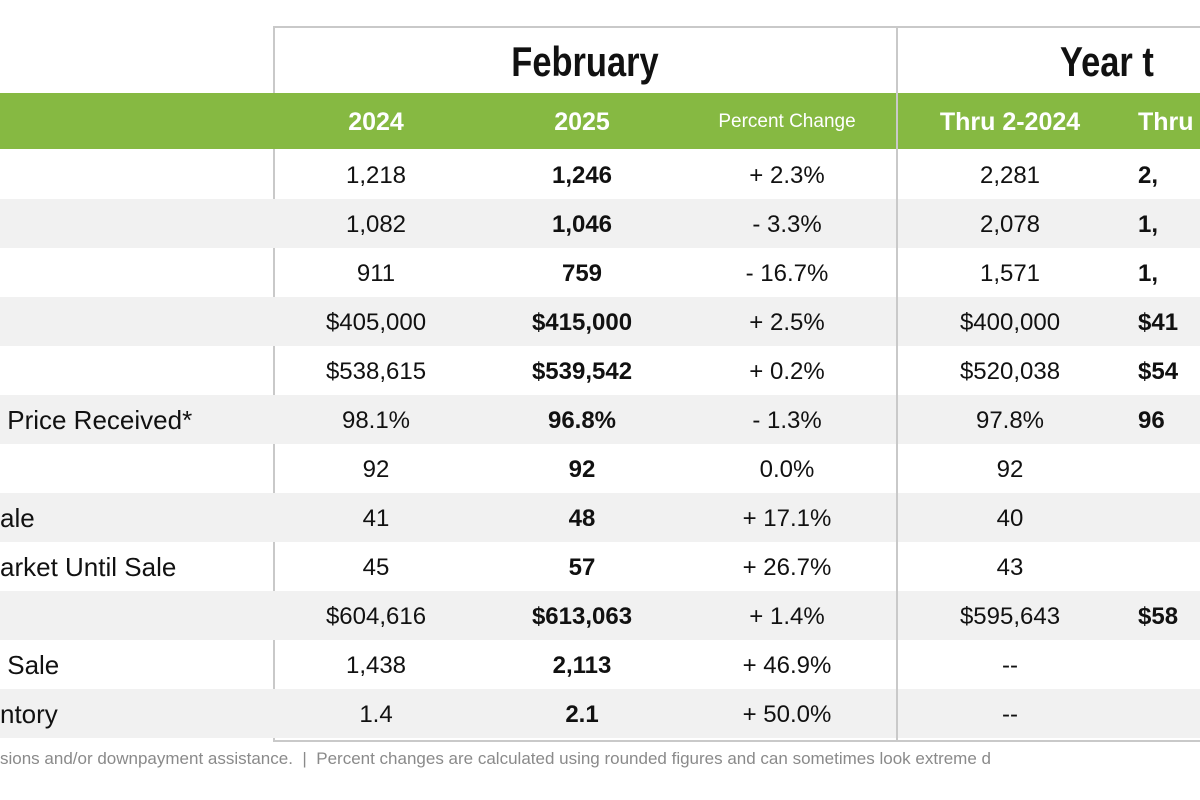 Image resolution: width=1200 pixels, height=800 pixels. Describe the element at coordinates (1151, 420) in the screenshot. I see `value-ytd-2025: 96` at that location.